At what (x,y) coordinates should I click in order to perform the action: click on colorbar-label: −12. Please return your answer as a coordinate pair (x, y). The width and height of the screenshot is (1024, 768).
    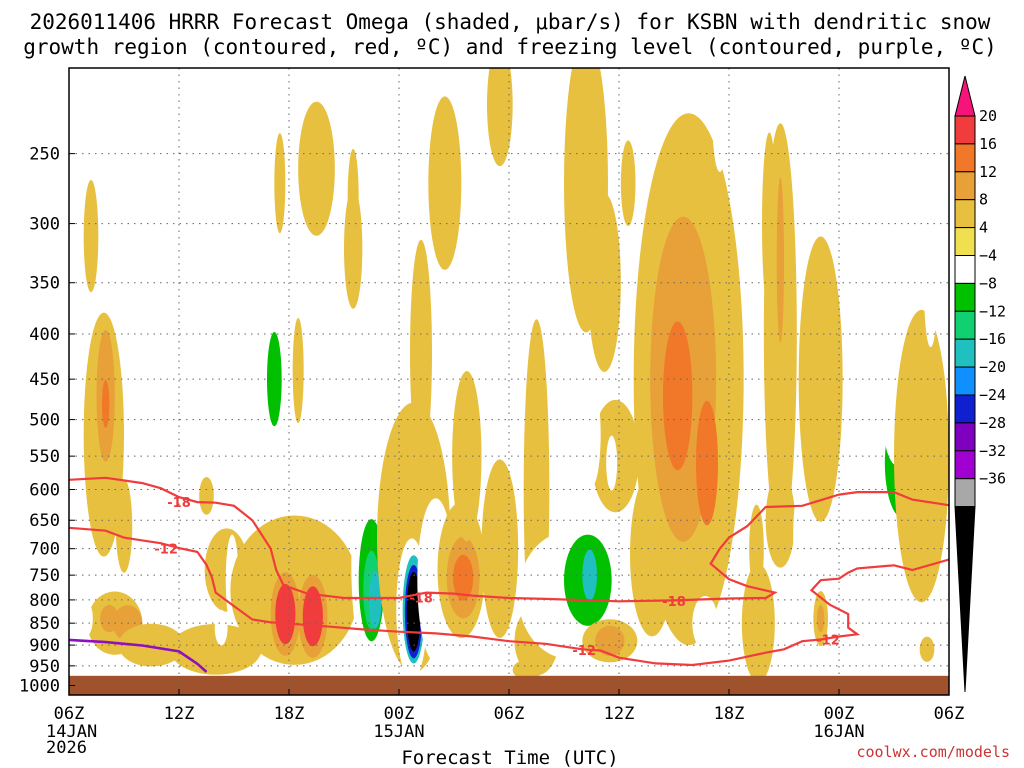
    Looking at the image, I should click on (992, 311).